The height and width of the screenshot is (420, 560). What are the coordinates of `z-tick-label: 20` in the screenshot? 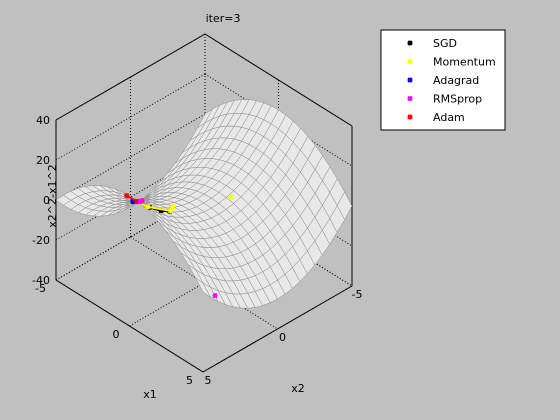 It's located at (43, 160).